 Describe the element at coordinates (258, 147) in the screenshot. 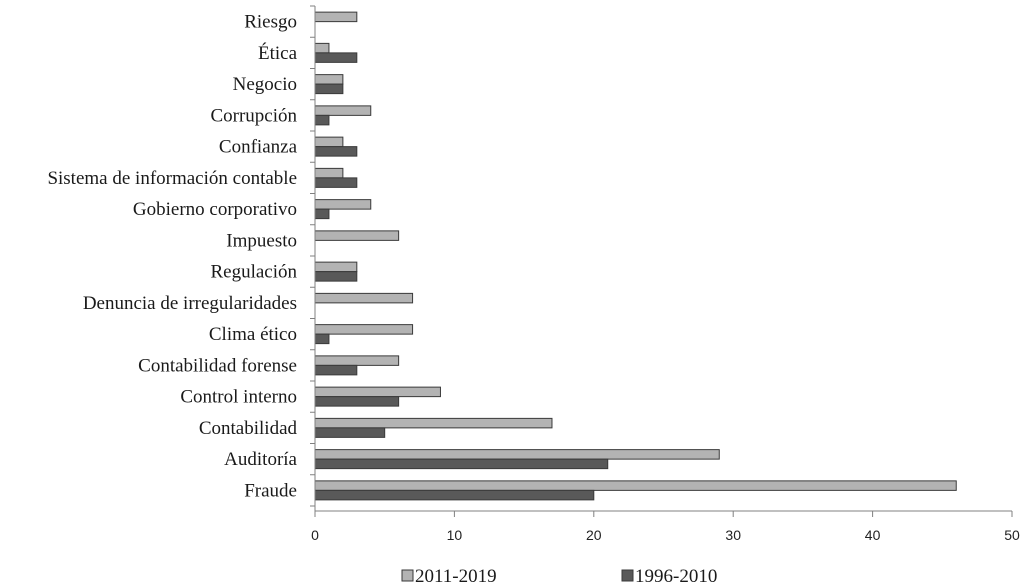

I see `category-label-confianza: Confianza` at that location.